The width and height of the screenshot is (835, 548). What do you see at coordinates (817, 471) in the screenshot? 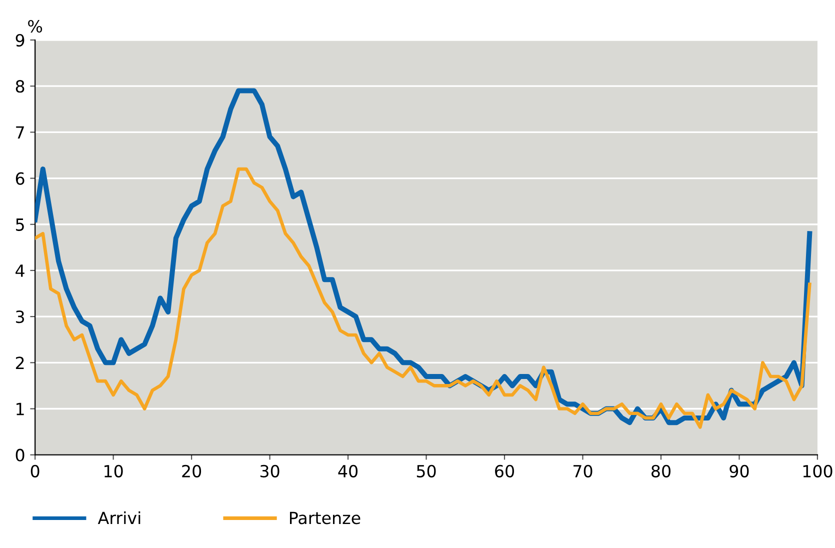
I see `x-tick-label: 100` at bounding box center [817, 471].